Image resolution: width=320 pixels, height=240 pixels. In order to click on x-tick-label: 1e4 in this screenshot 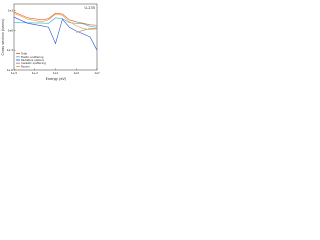, I will do `click(77, 73)`.